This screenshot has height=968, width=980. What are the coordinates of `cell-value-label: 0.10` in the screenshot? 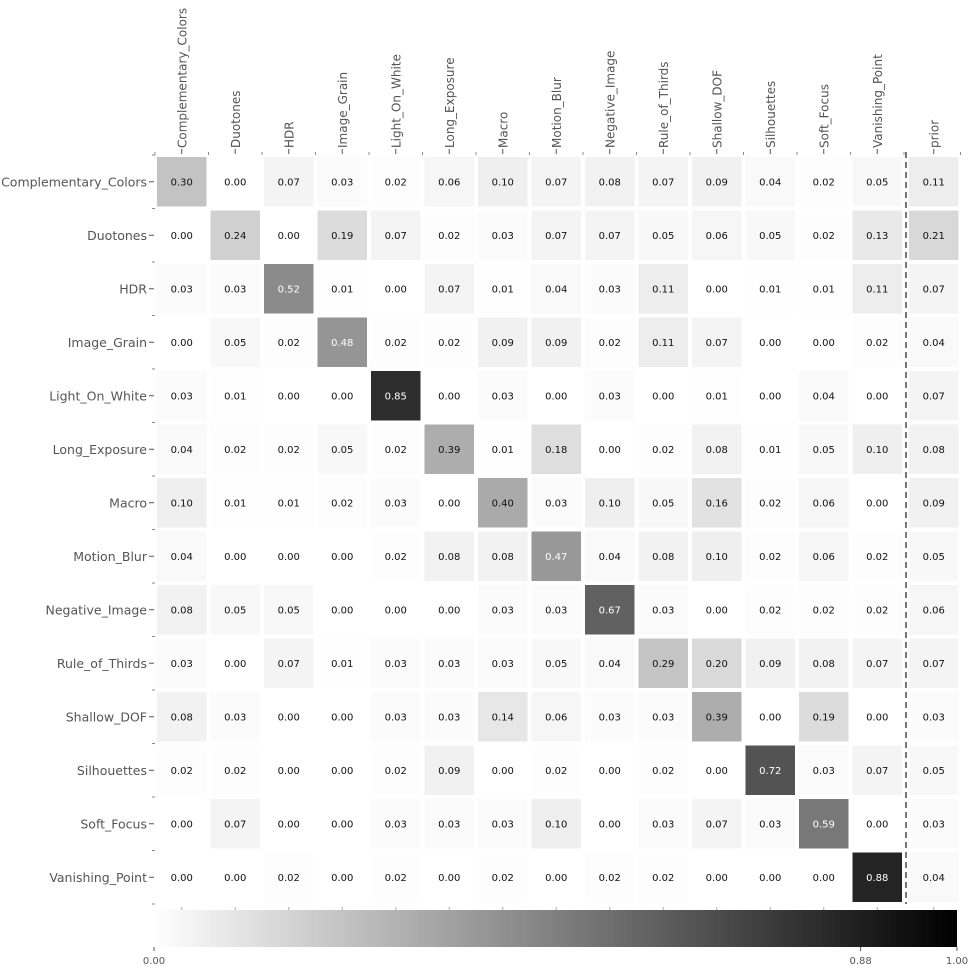 It's located at (556, 824).